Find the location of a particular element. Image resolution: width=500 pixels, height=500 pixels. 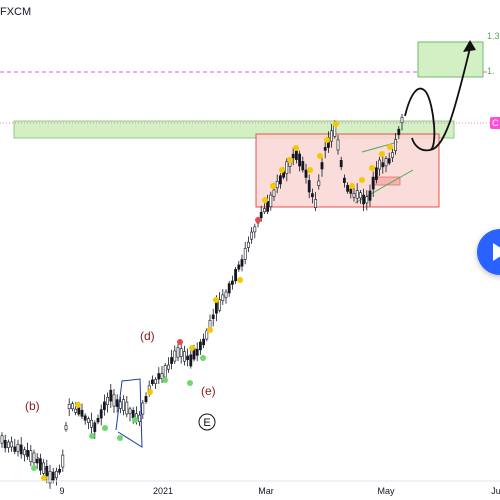

projection-path is located at coordinates (420, 119).